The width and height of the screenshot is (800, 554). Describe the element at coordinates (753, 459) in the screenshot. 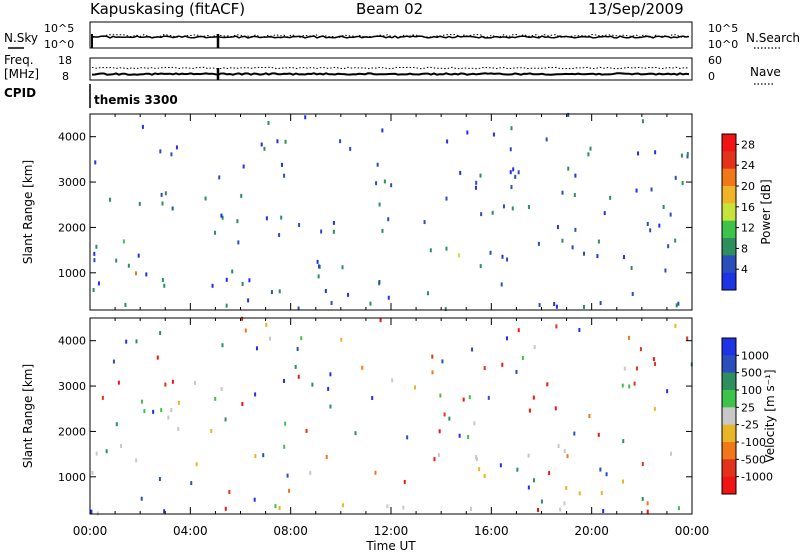

I see `colorbar-tick-label: -500` at that location.